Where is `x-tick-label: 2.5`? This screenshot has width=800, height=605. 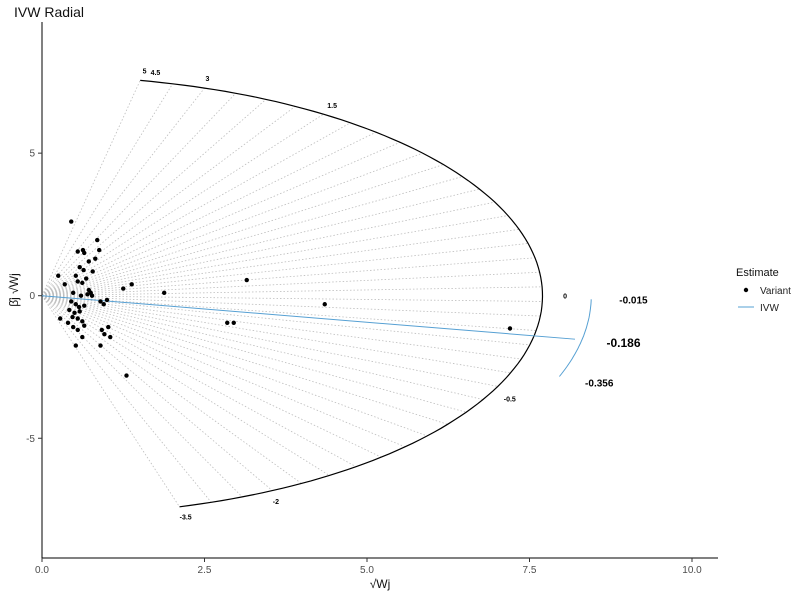
x-tick-label: 2.5 is located at coordinates (205, 570).